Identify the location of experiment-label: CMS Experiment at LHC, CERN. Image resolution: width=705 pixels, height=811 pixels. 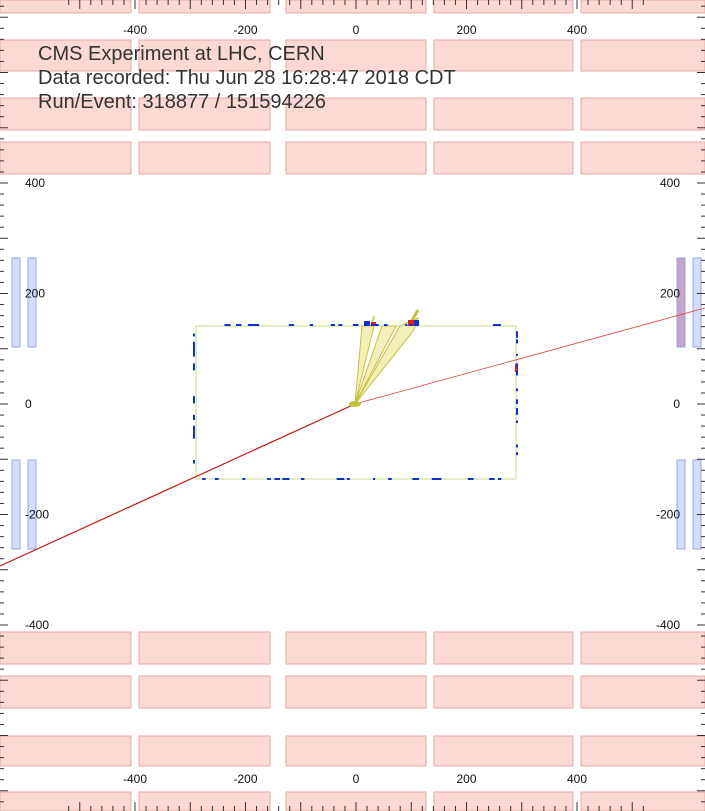
(181, 54).